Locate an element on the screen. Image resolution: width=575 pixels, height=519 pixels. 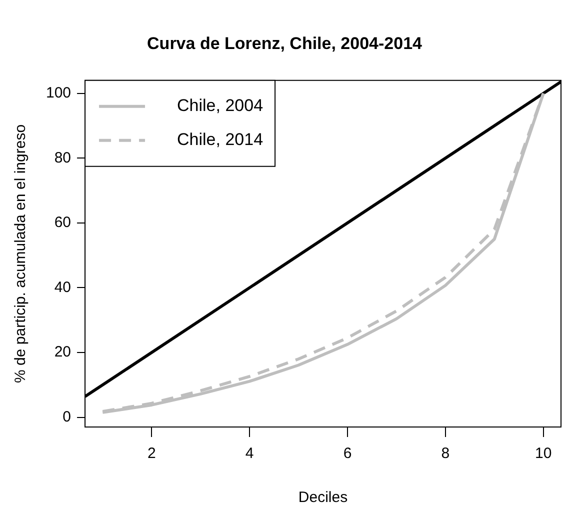
legend-label: Chile, 2014 is located at coordinates (220, 140).